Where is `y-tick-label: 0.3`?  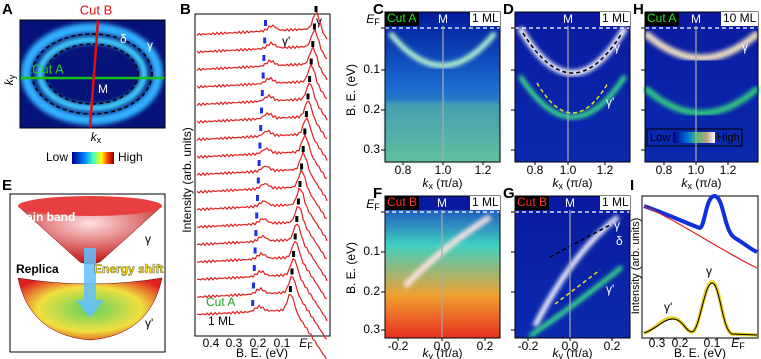 y-tick-label: 0.3 is located at coordinates (371, 149).